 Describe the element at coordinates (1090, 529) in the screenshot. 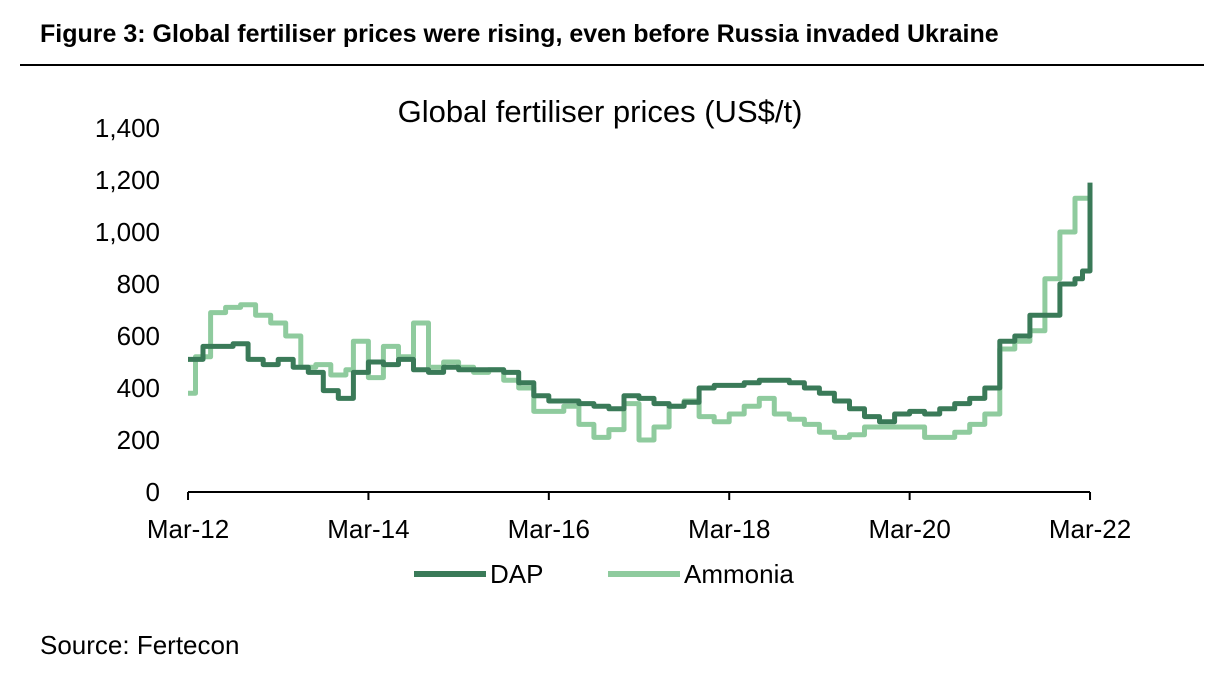

I see `x-tick-label: Mar-22` at that location.